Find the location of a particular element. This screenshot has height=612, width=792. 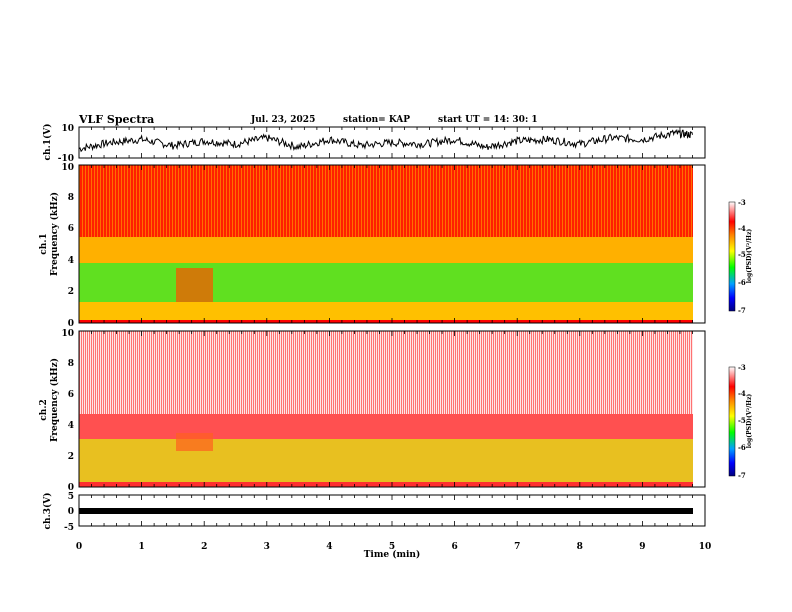

ch3-waveform-ylabel: ch.3(V) is located at coordinates (47, 511).